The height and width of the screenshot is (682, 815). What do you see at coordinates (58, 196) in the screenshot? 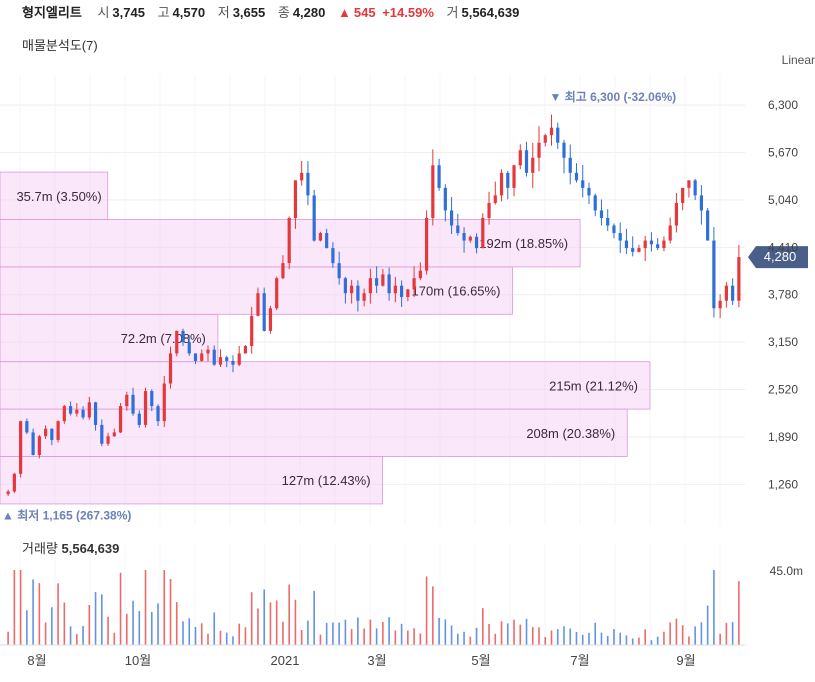
I see `volume-profile-label: 35.7m (3.50%)` at bounding box center [58, 196].